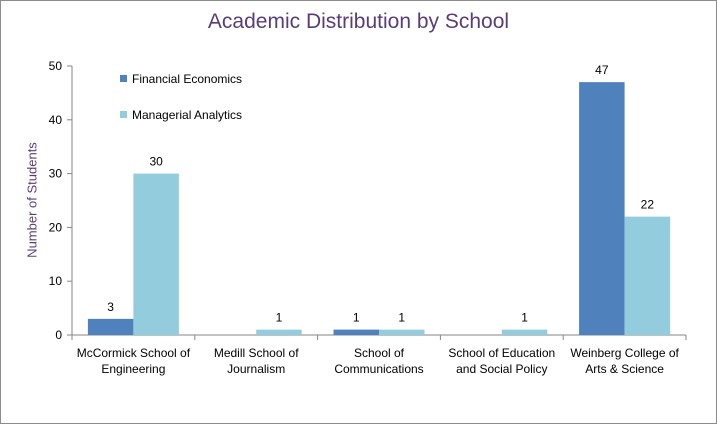 The height and width of the screenshot is (424, 717). I want to click on x-tick-label: McCormick School of, so click(134, 353).